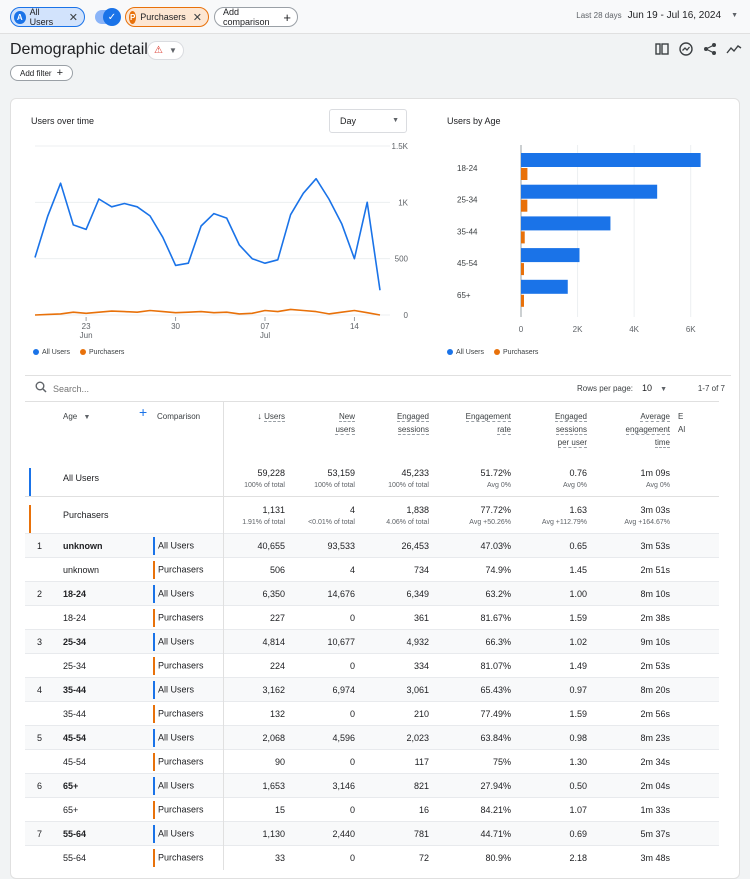 The height and width of the screenshot is (879, 750). I want to click on granularity-select: Day ▼, so click(368, 121).